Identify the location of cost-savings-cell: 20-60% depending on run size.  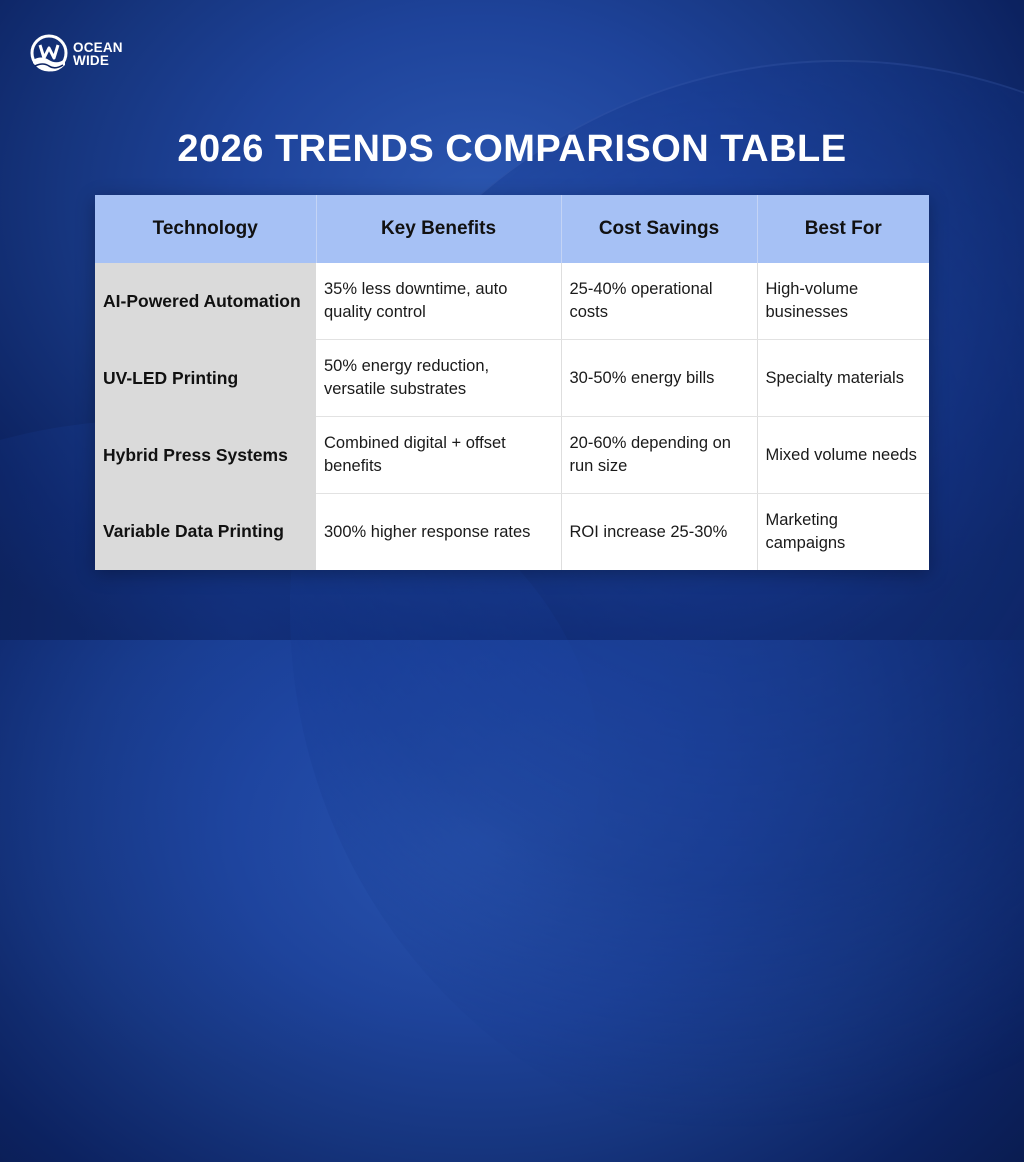
(659, 455).